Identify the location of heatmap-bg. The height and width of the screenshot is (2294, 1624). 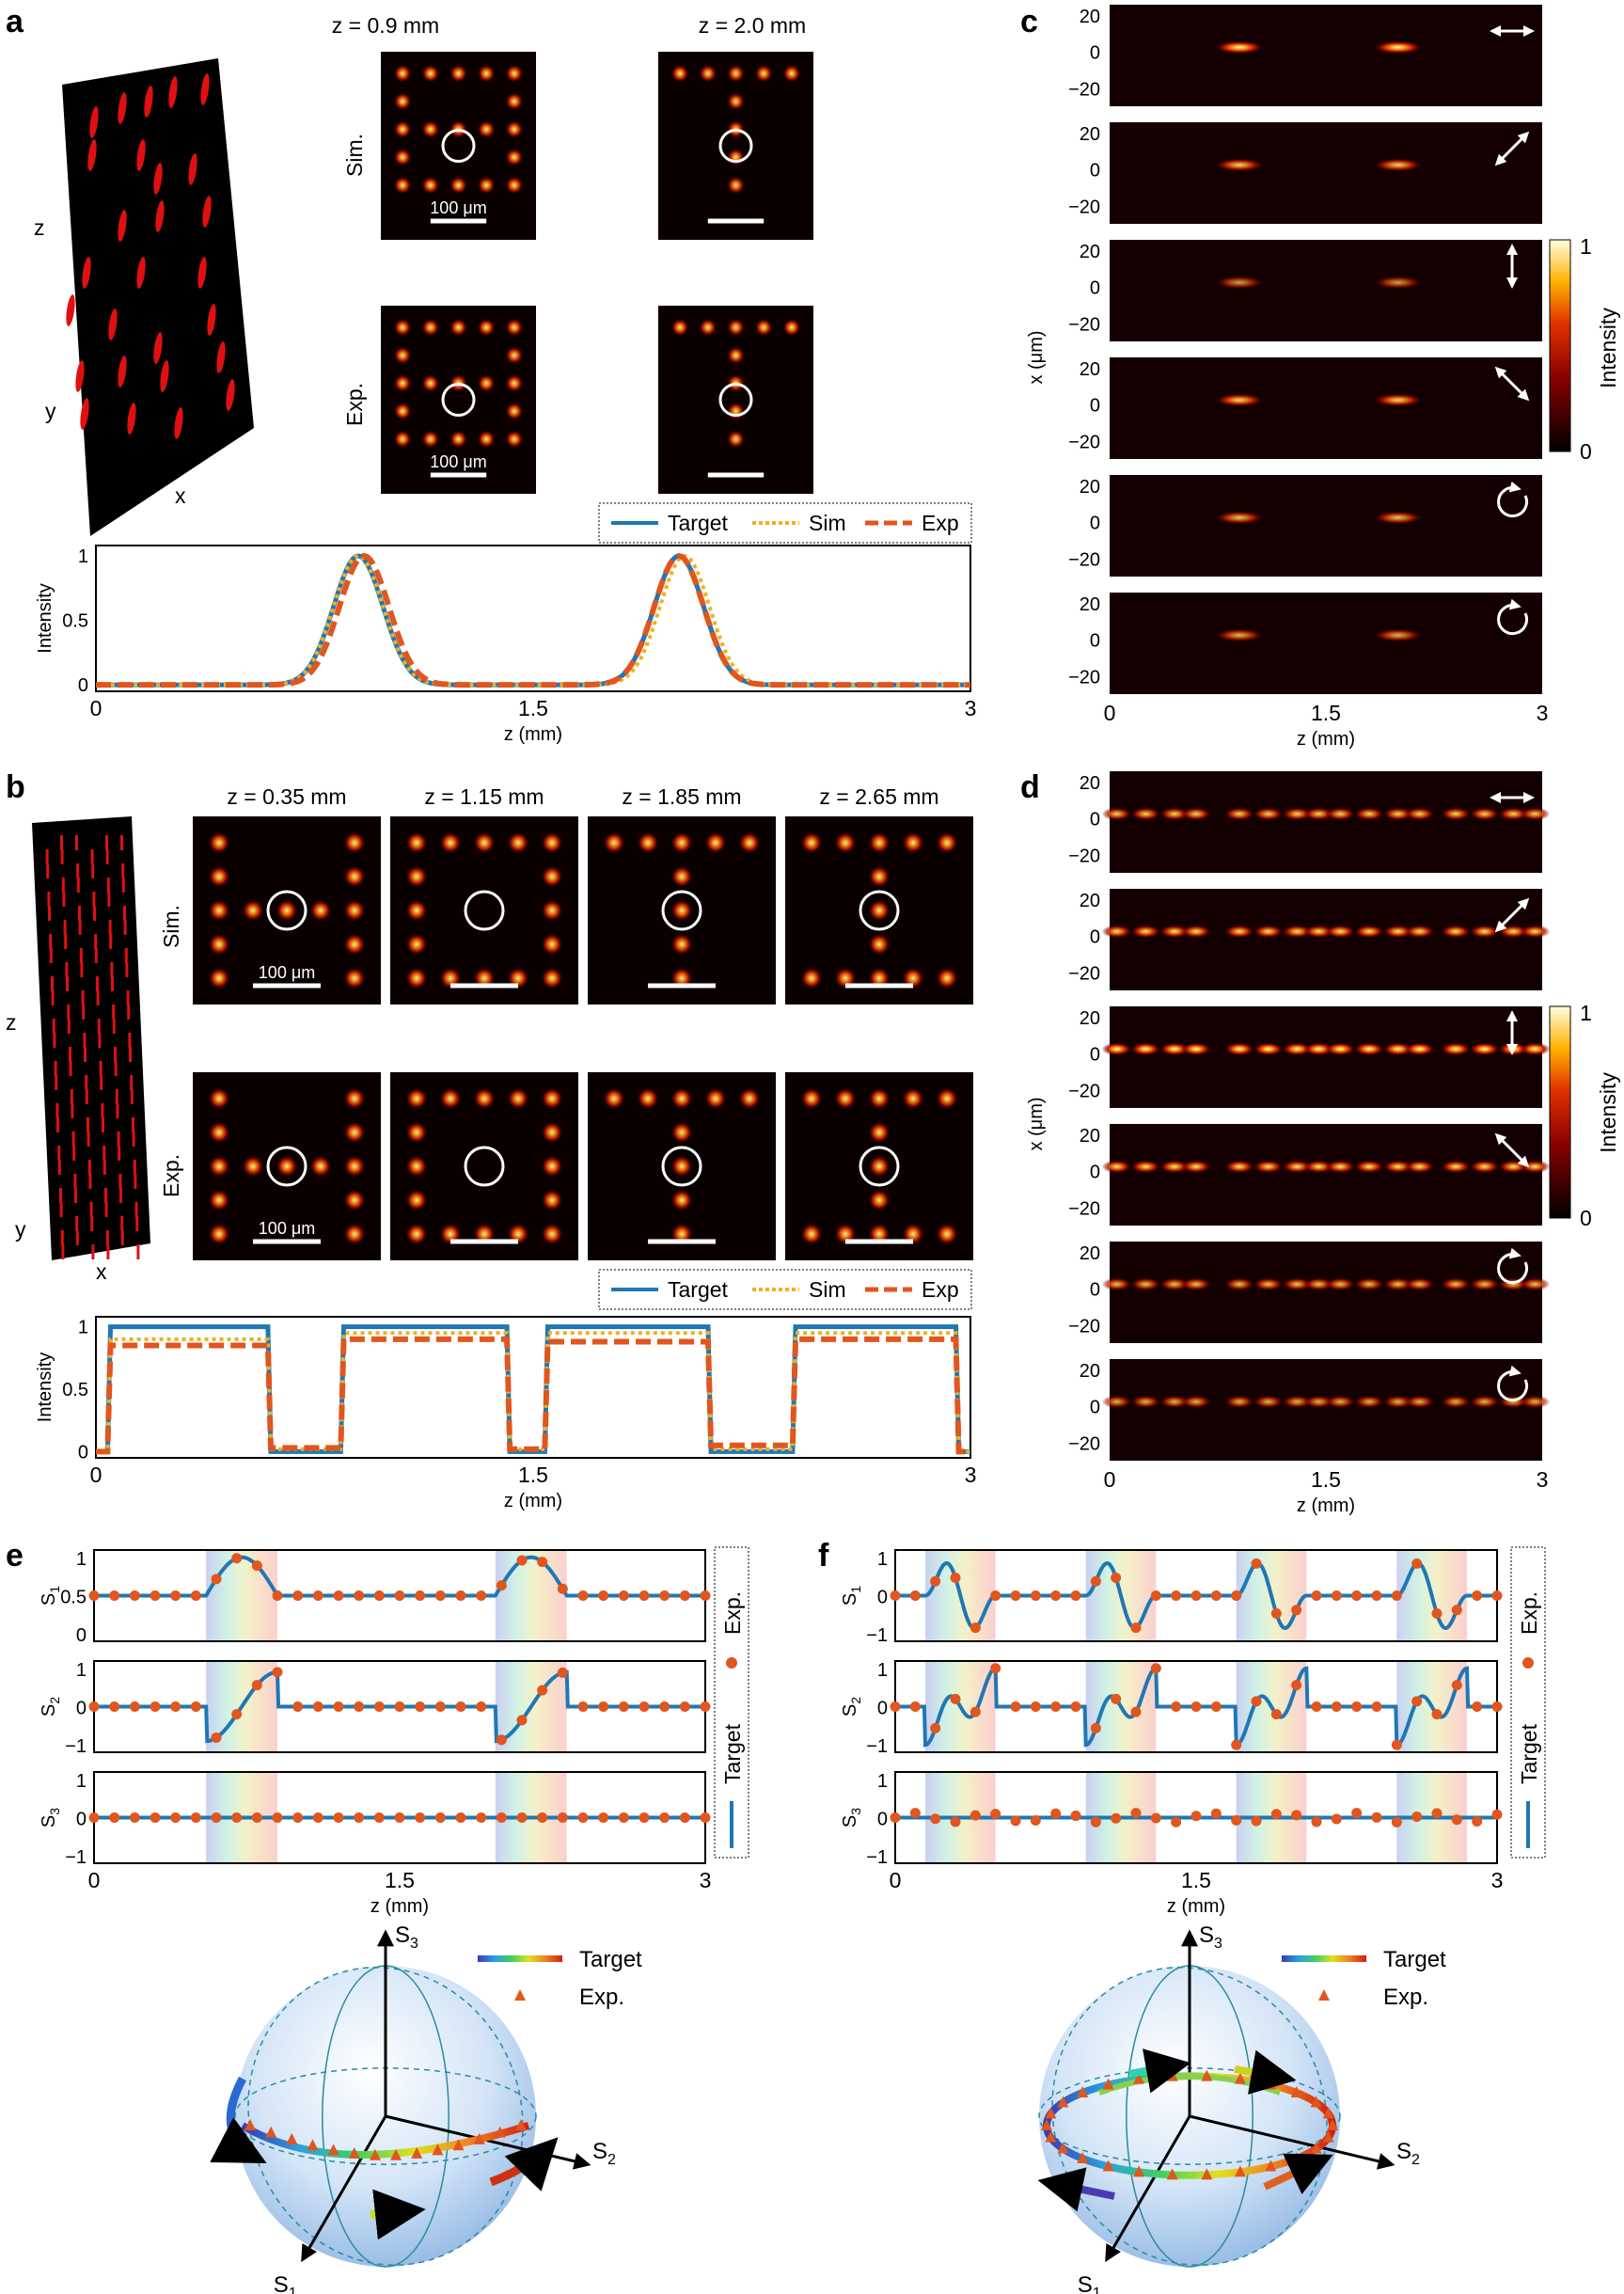
(1326, 290).